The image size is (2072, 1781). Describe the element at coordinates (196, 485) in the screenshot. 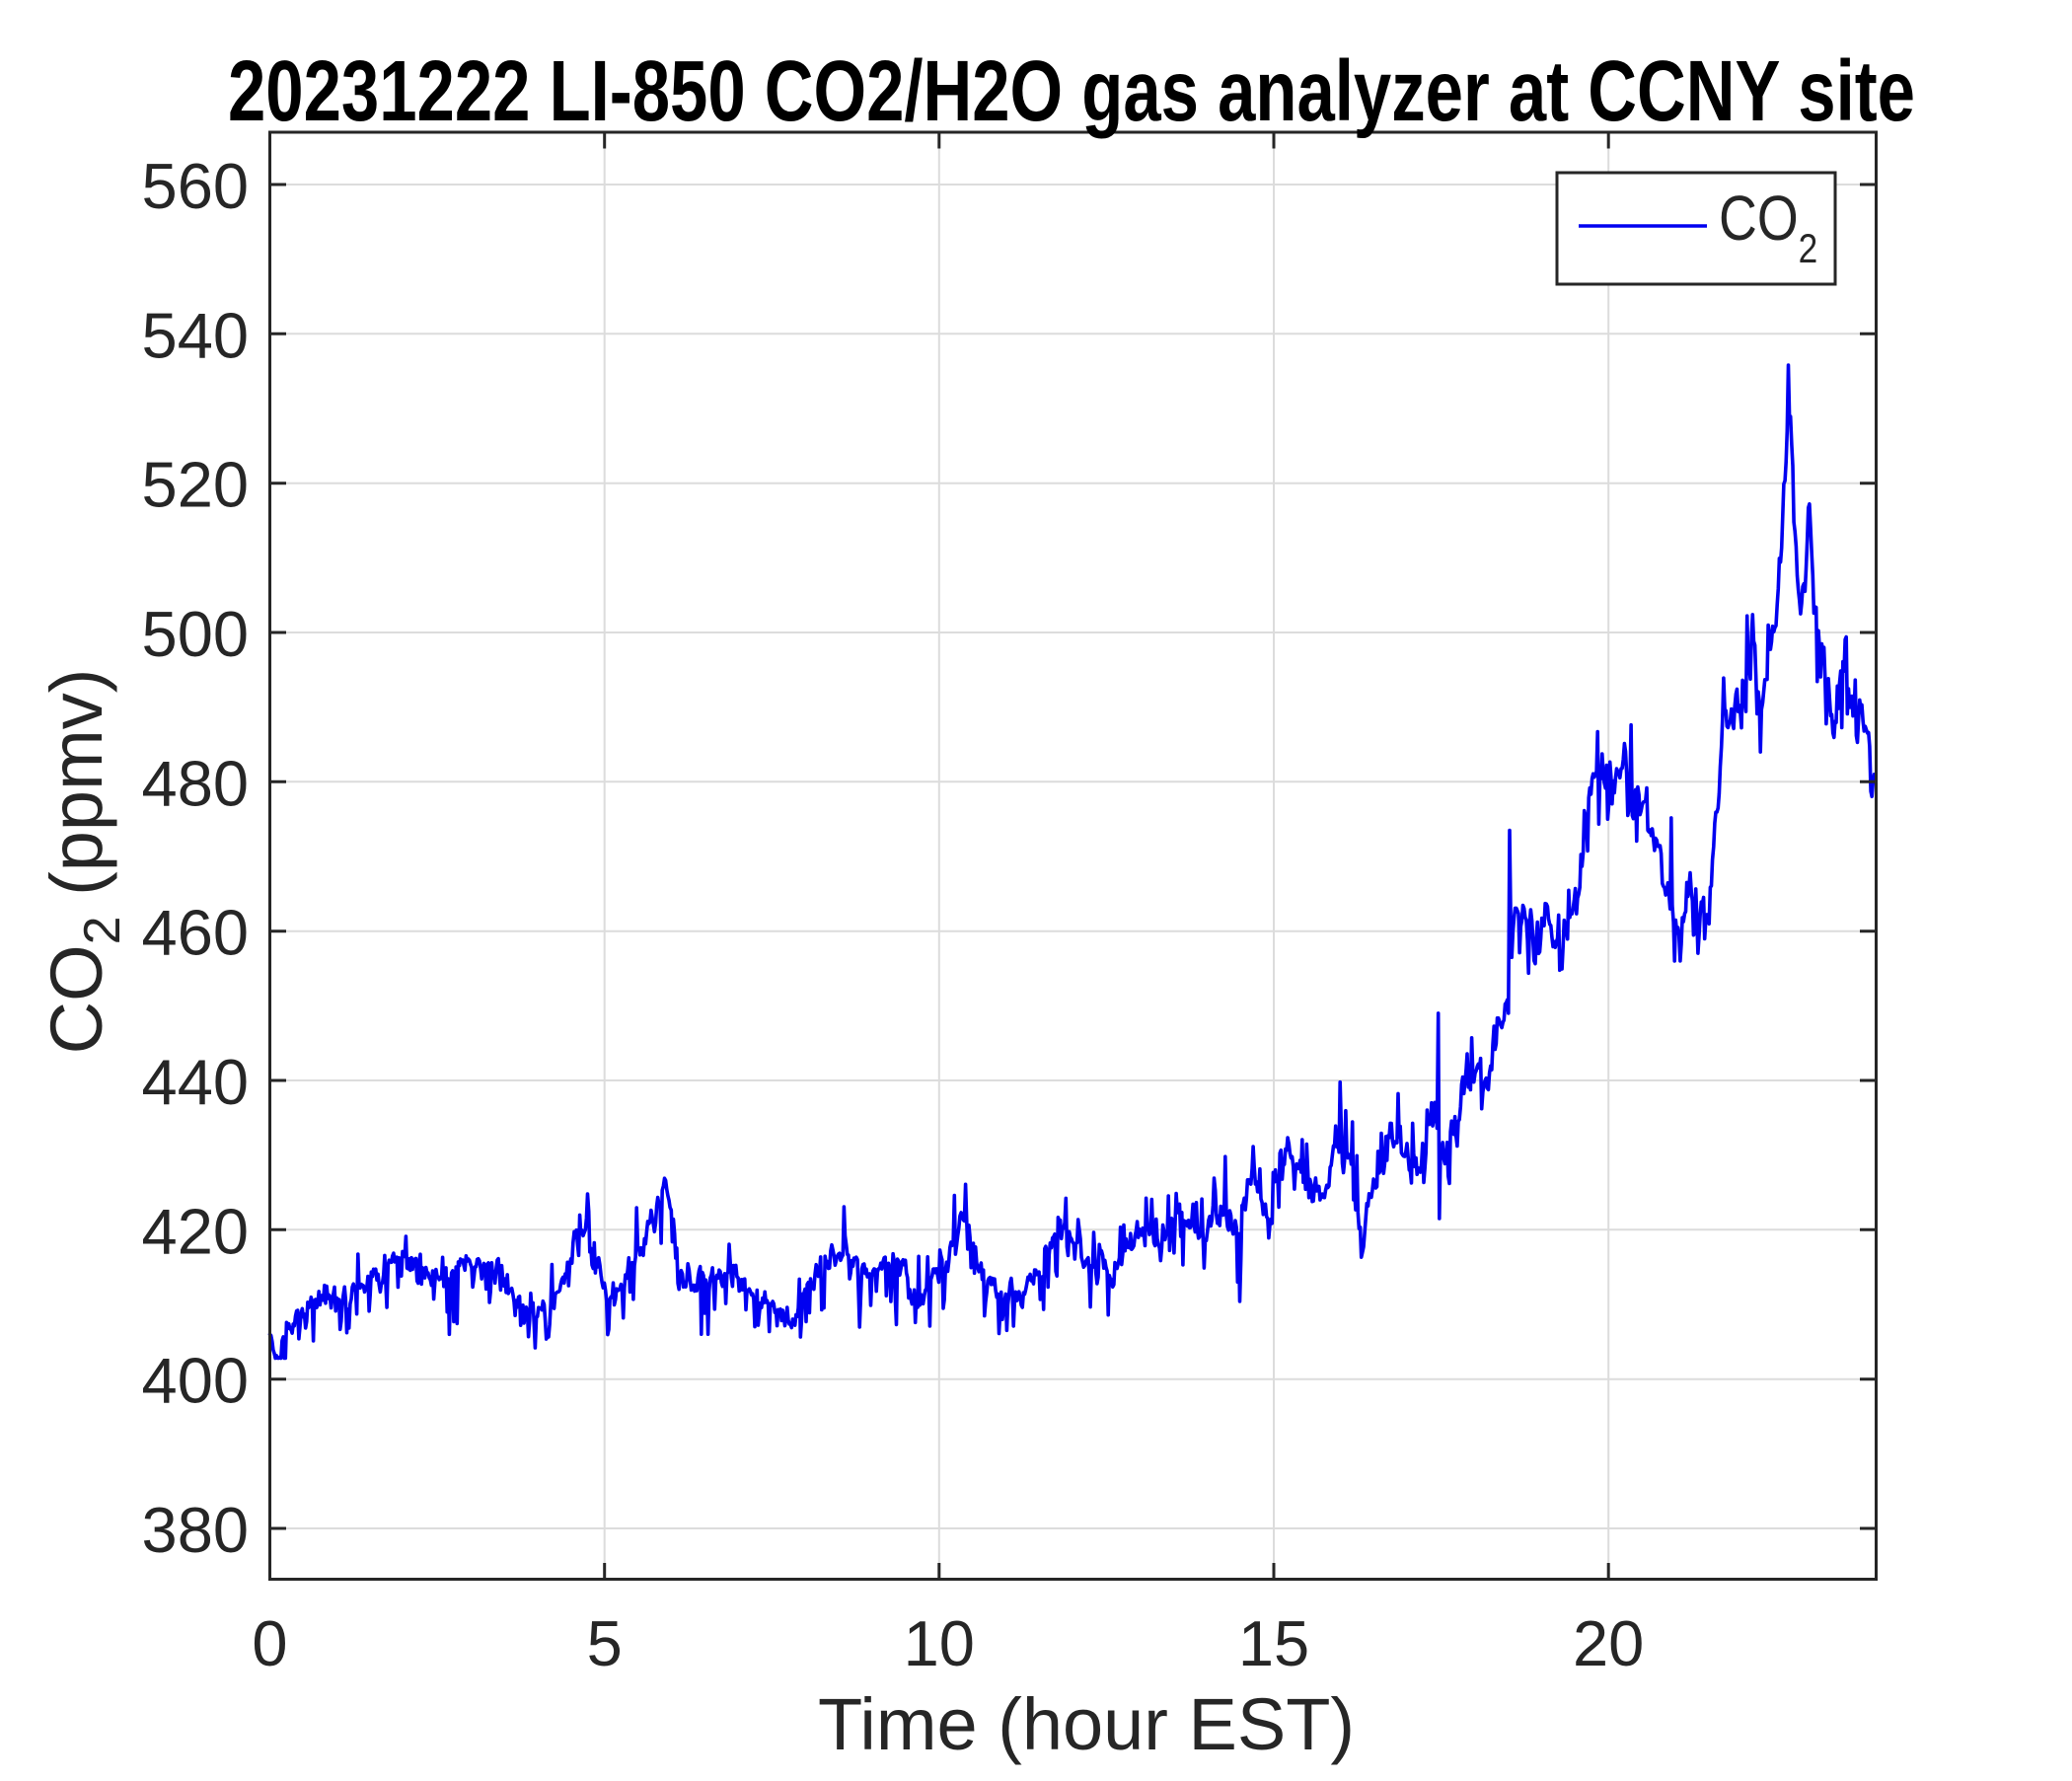

I see `svg-text: 520` at that location.